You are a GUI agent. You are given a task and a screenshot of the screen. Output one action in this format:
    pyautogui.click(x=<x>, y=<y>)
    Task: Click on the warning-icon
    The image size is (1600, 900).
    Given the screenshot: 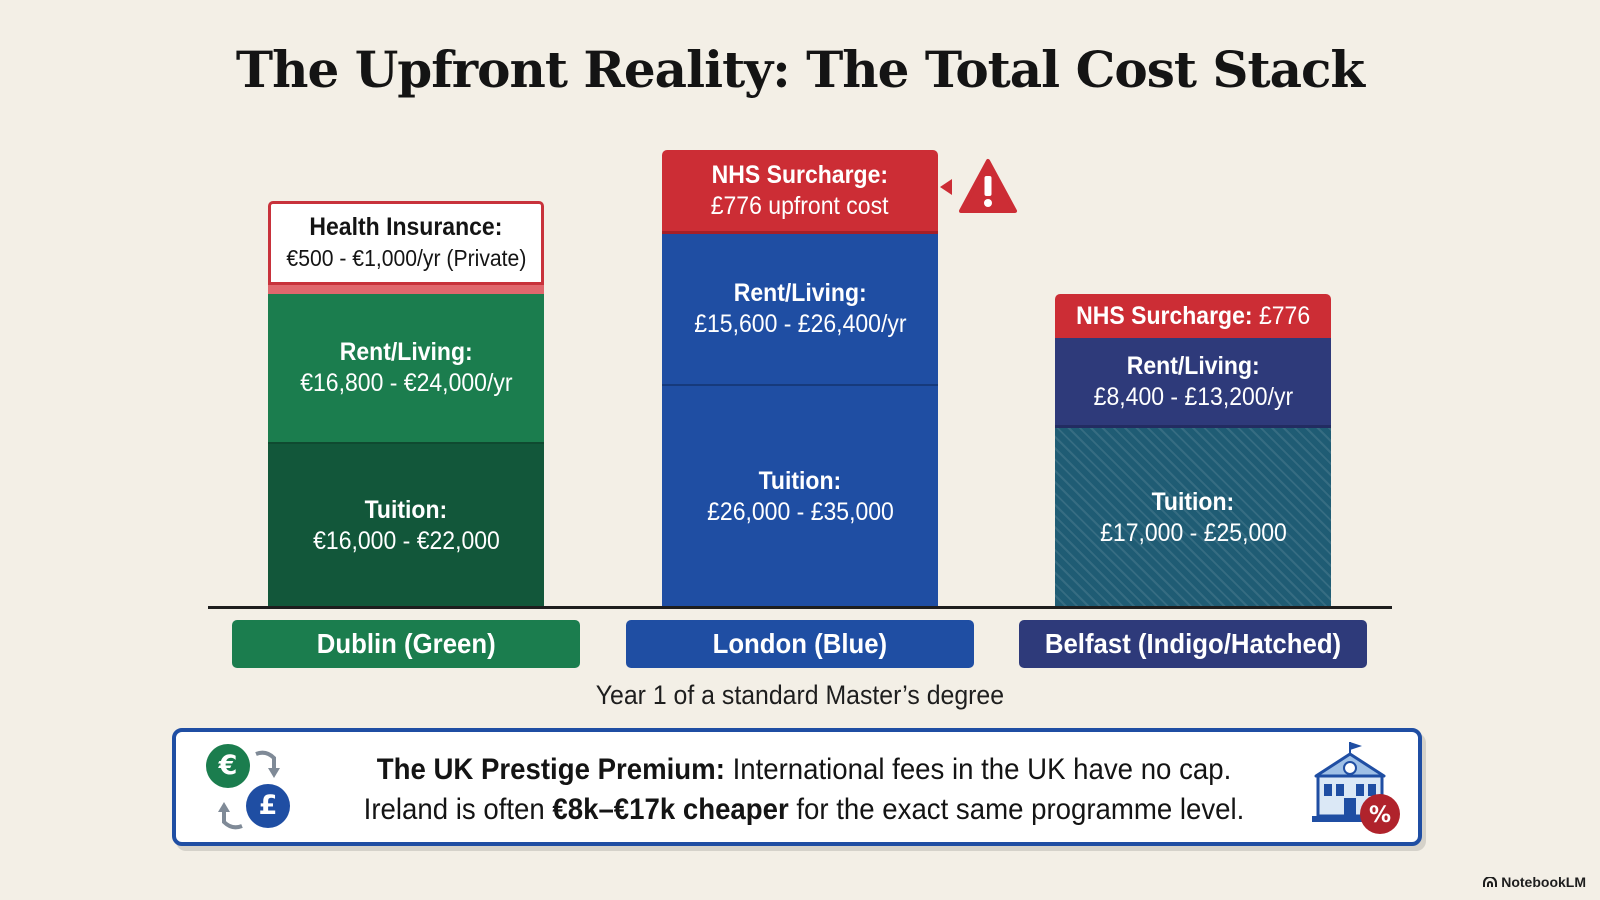 What is the action you would take?
    pyautogui.click(x=978, y=186)
    